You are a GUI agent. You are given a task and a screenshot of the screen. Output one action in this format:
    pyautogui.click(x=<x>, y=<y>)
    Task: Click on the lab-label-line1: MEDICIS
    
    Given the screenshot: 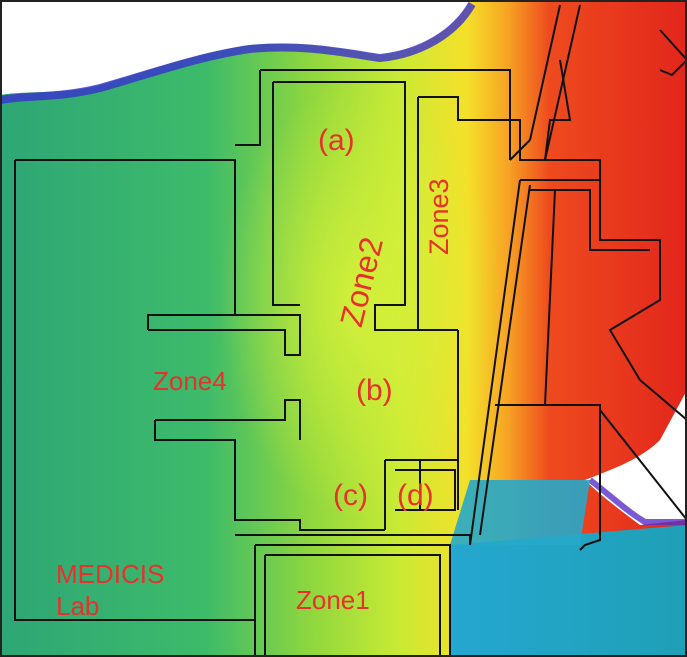 What is the action you would take?
    pyautogui.click(x=110, y=574)
    